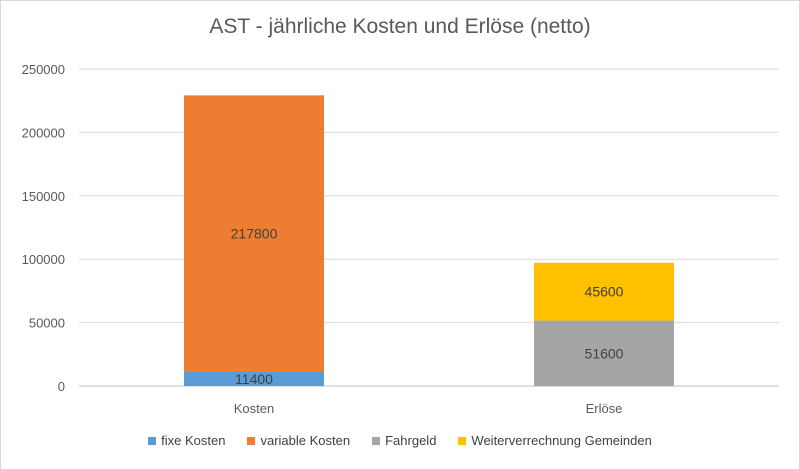 The image size is (800, 470). What do you see at coordinates (305, 440) in the screenshot?
I see `legend-label: variable Kosten` at bounding box center [305, 440].